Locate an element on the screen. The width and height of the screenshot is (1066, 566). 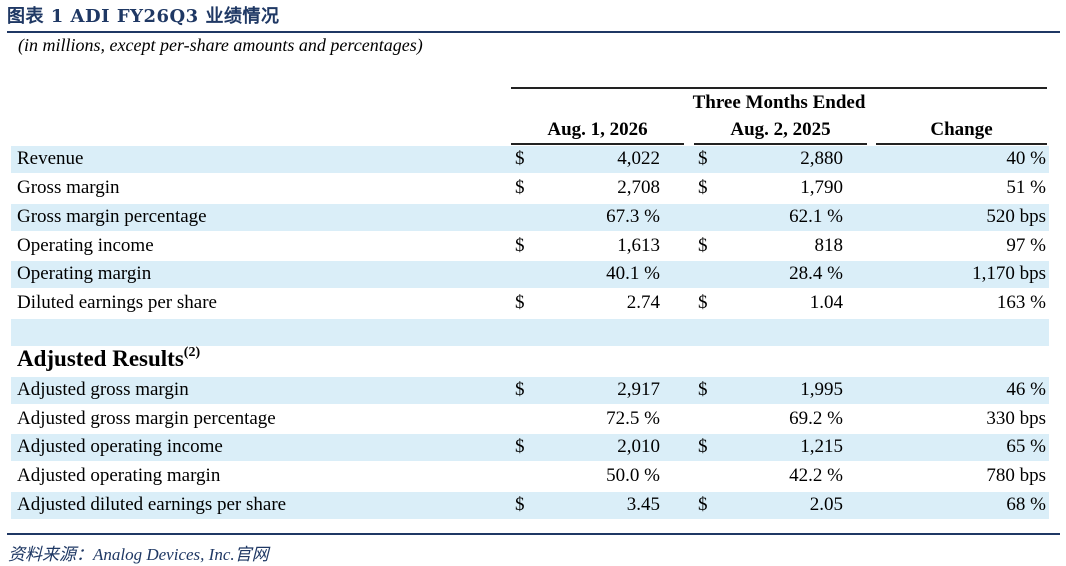
change-value: 97 % is located at coordinates (1026, 245).